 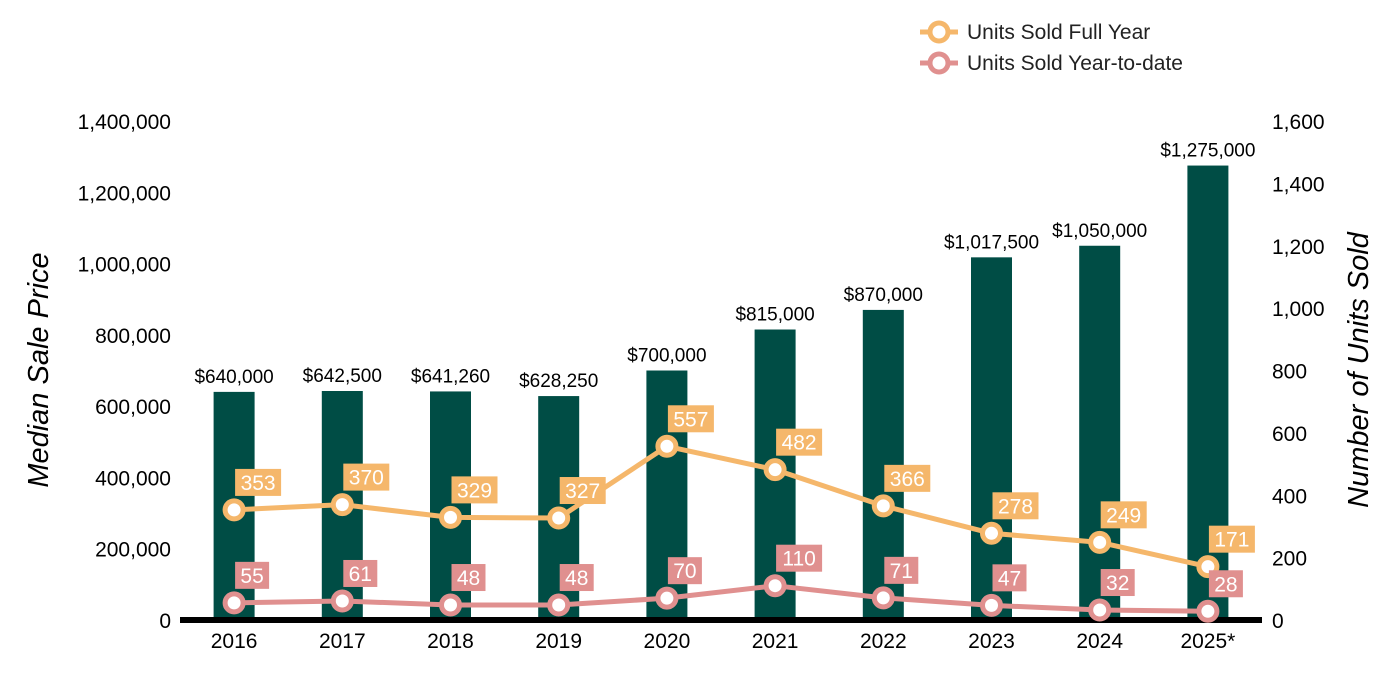 I want to click on bar-value-label: $700,000, so click(x=666, y=356).